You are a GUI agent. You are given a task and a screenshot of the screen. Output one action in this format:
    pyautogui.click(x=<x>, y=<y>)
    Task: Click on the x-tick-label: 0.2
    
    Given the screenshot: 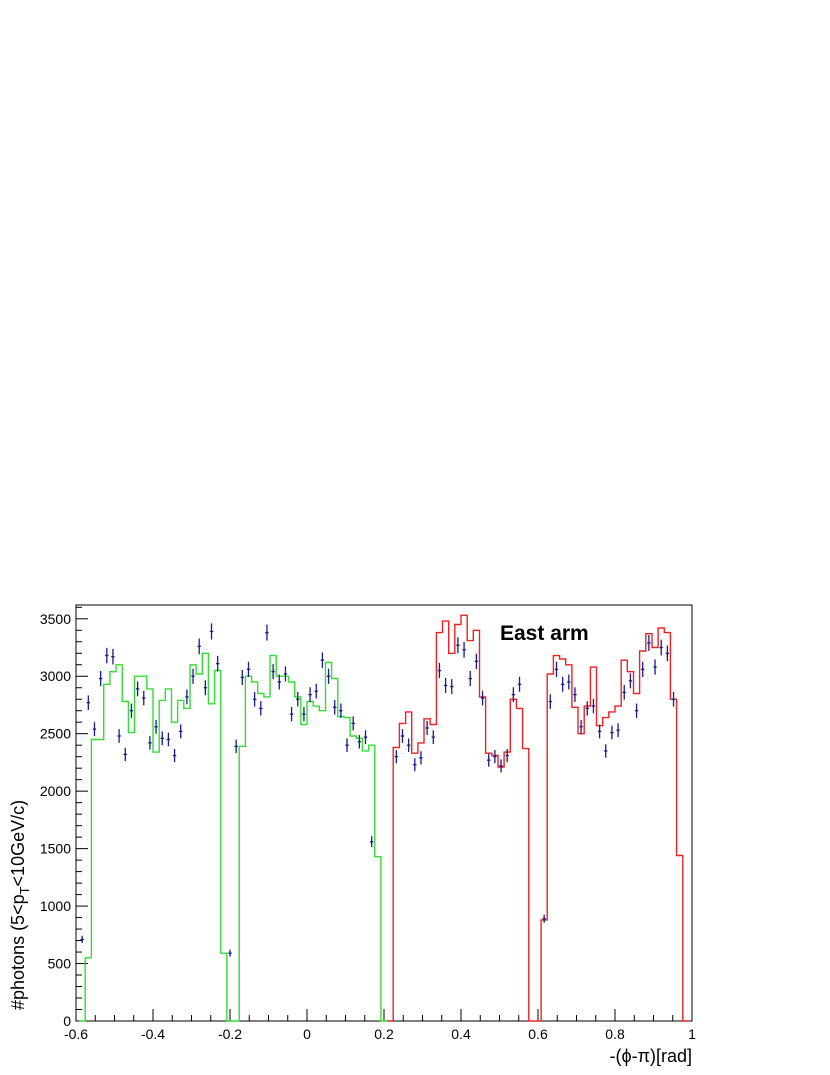 What is the action you would take?
    pyautogui.click(x=384, y=1034)
    